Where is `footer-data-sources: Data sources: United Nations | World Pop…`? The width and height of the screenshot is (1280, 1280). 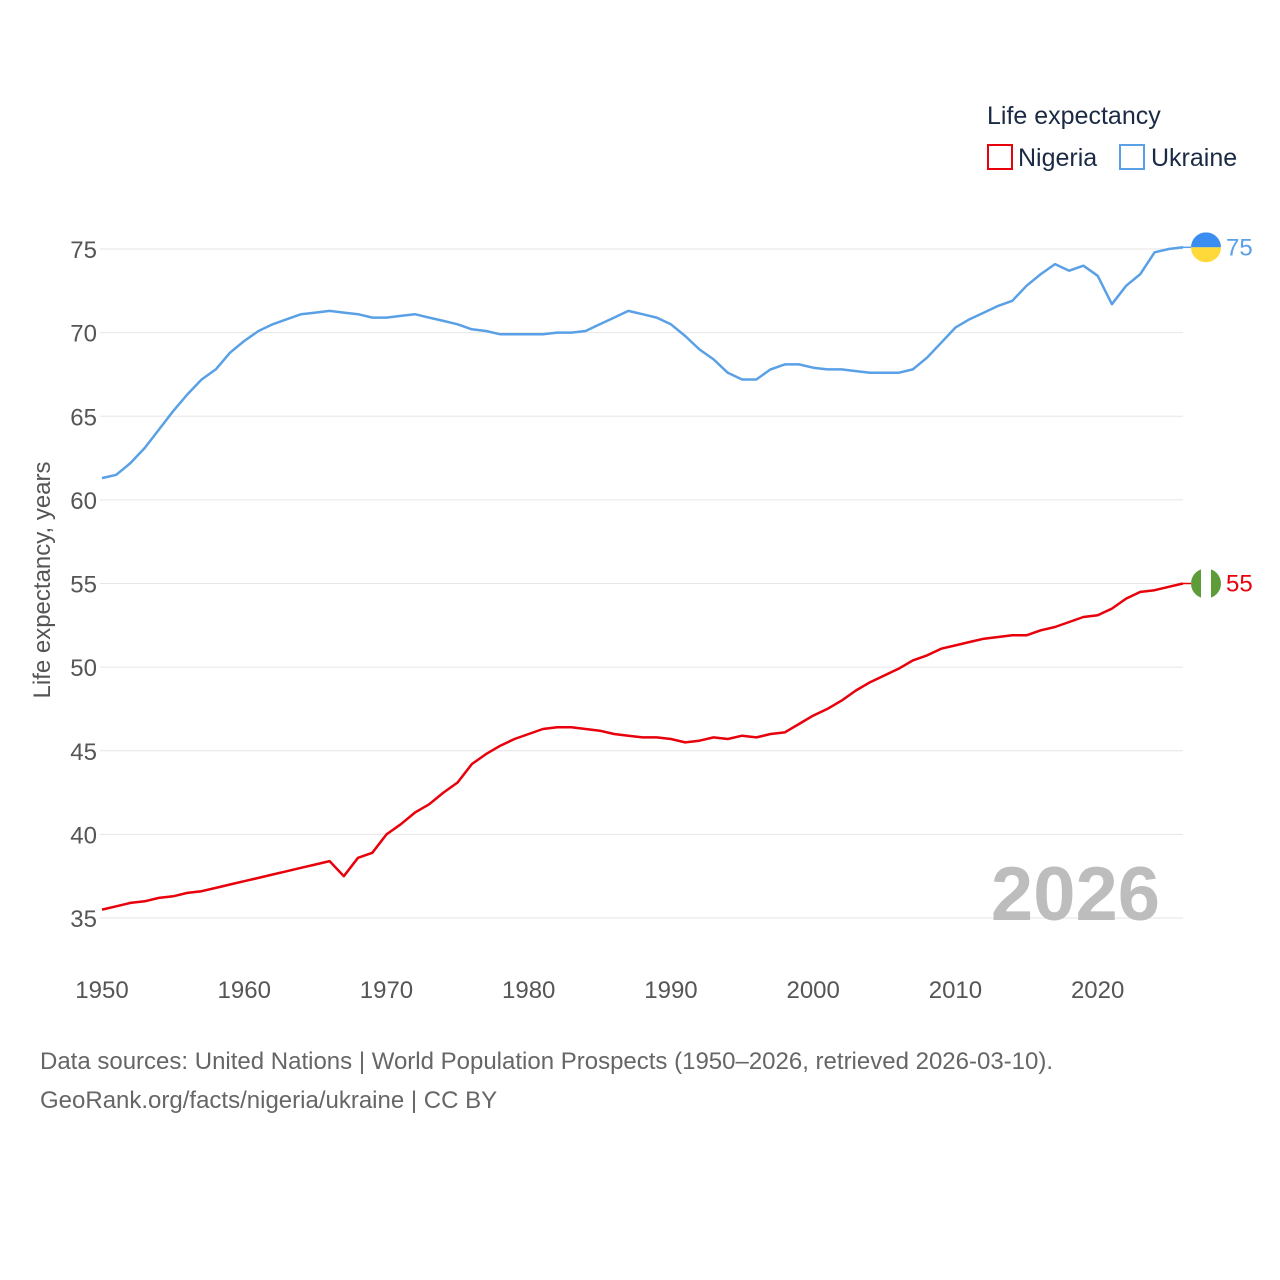
footer-data-sources: Data sources: United Nations | World Pop… is located at coordinates (547, 1061).